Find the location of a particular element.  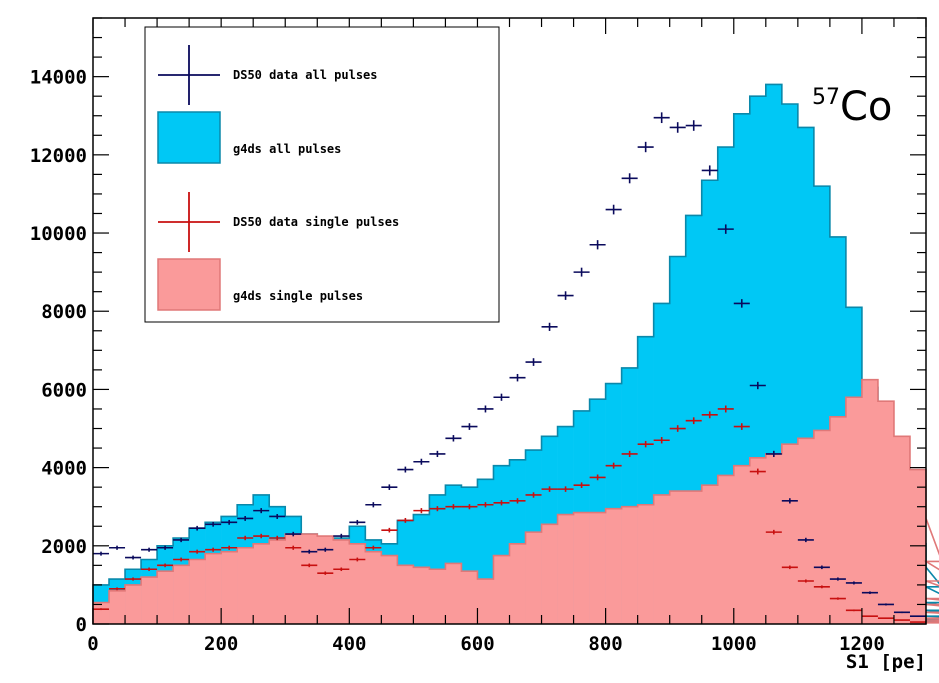

x-tick-label: 0 is located at coordinates (92, 644).